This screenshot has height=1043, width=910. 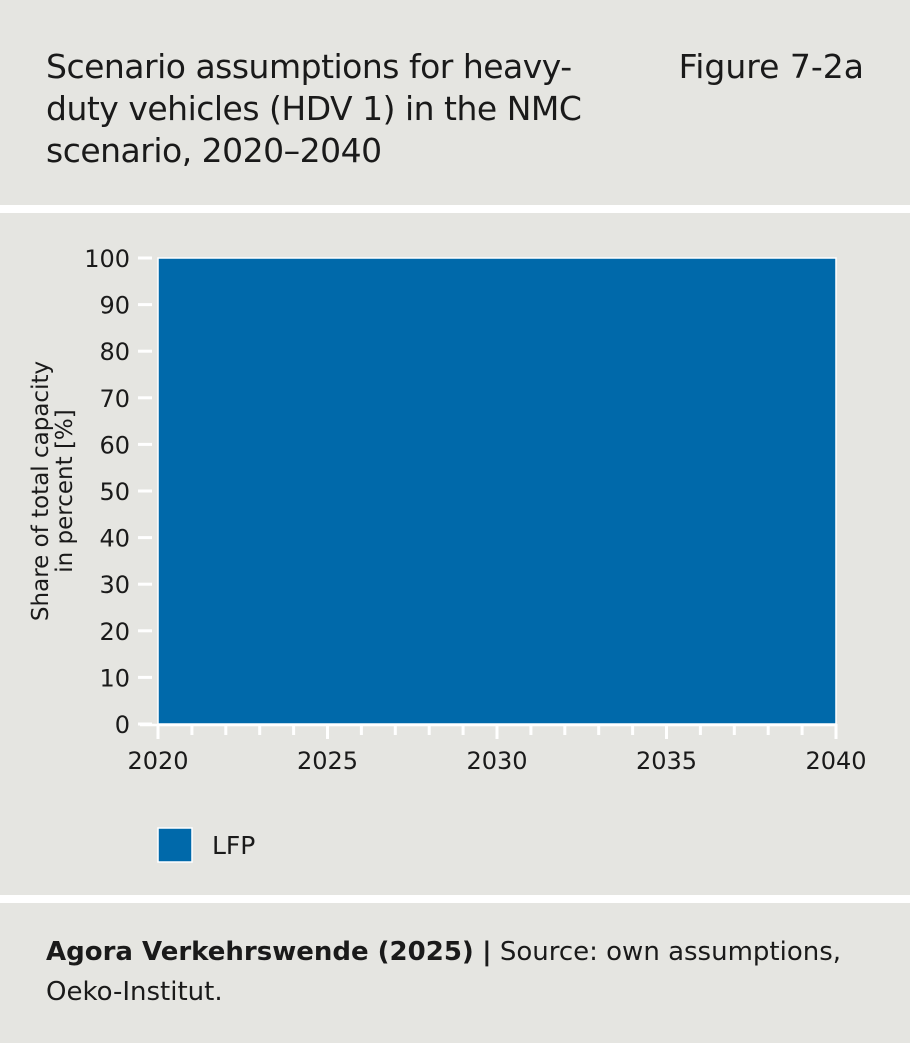 I want to click on figure-label: Figure 7-2a, so click(x=771, y=66).